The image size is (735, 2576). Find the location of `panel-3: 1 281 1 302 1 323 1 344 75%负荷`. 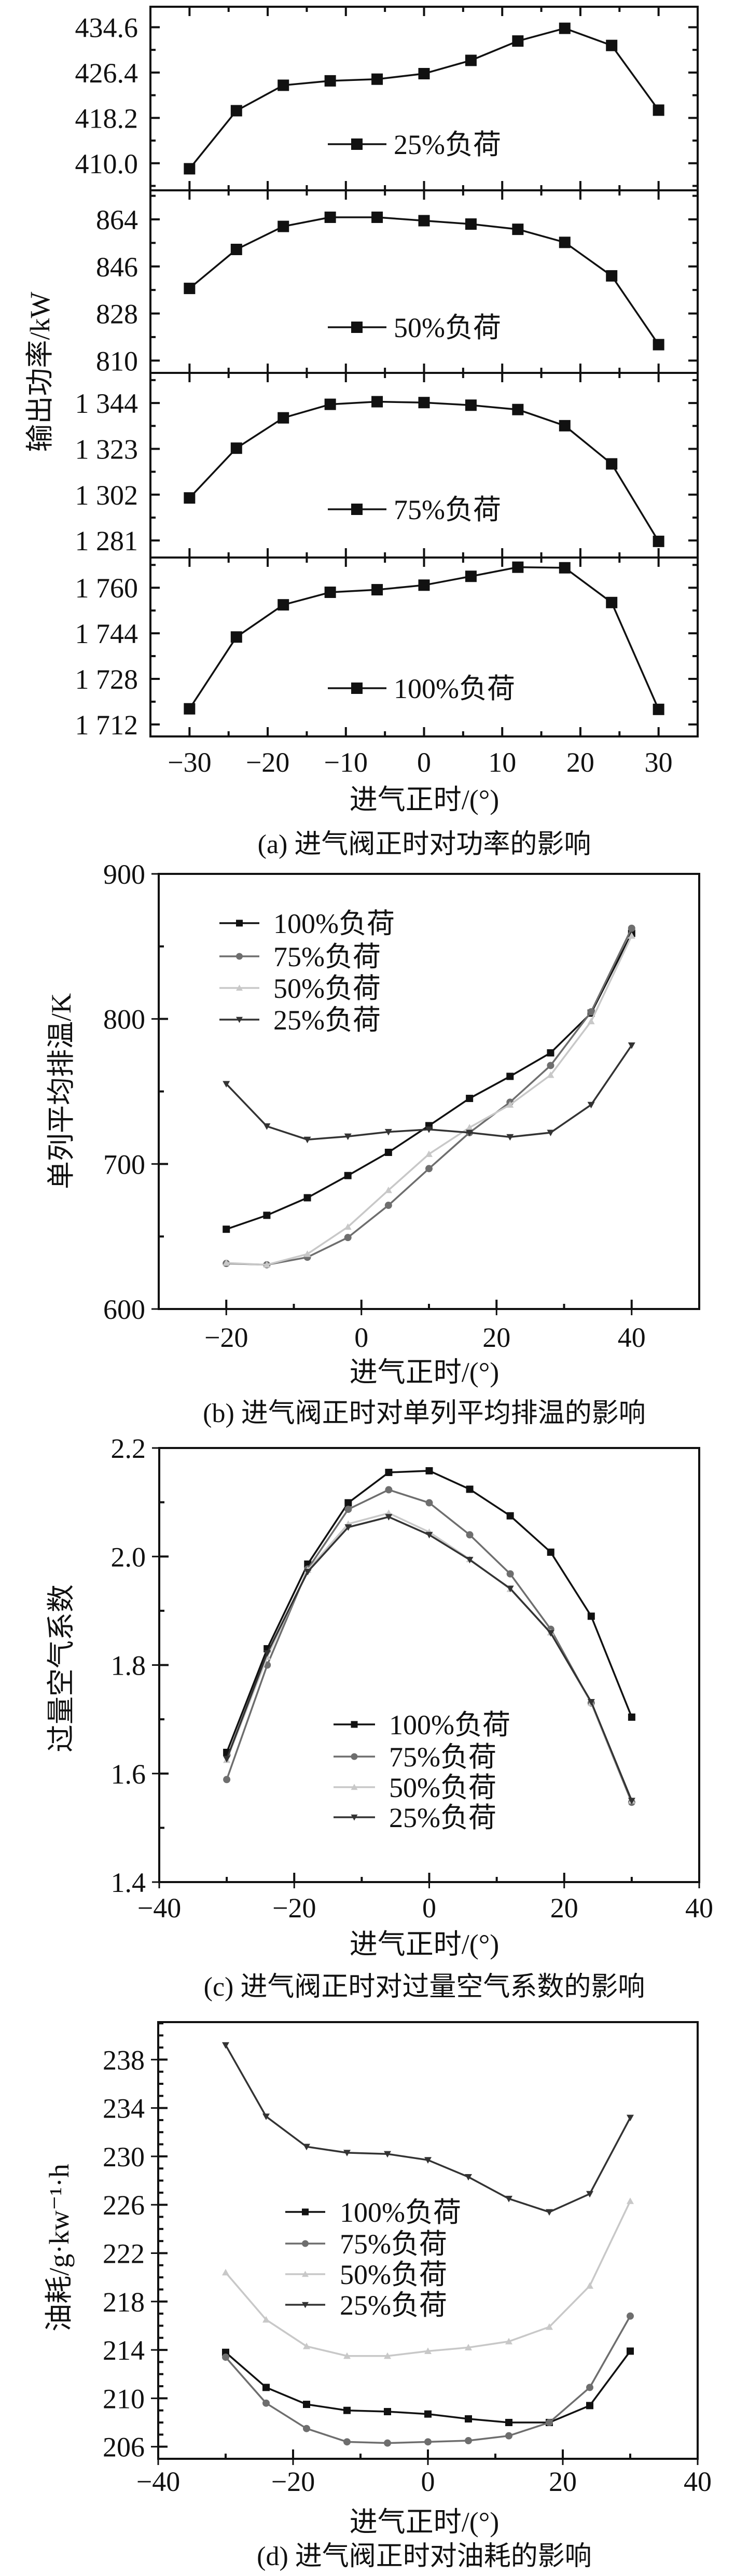

panel-3: 1 281 1 302 1 323 1 344 75%负荷 is located at coordinates (387, 465).